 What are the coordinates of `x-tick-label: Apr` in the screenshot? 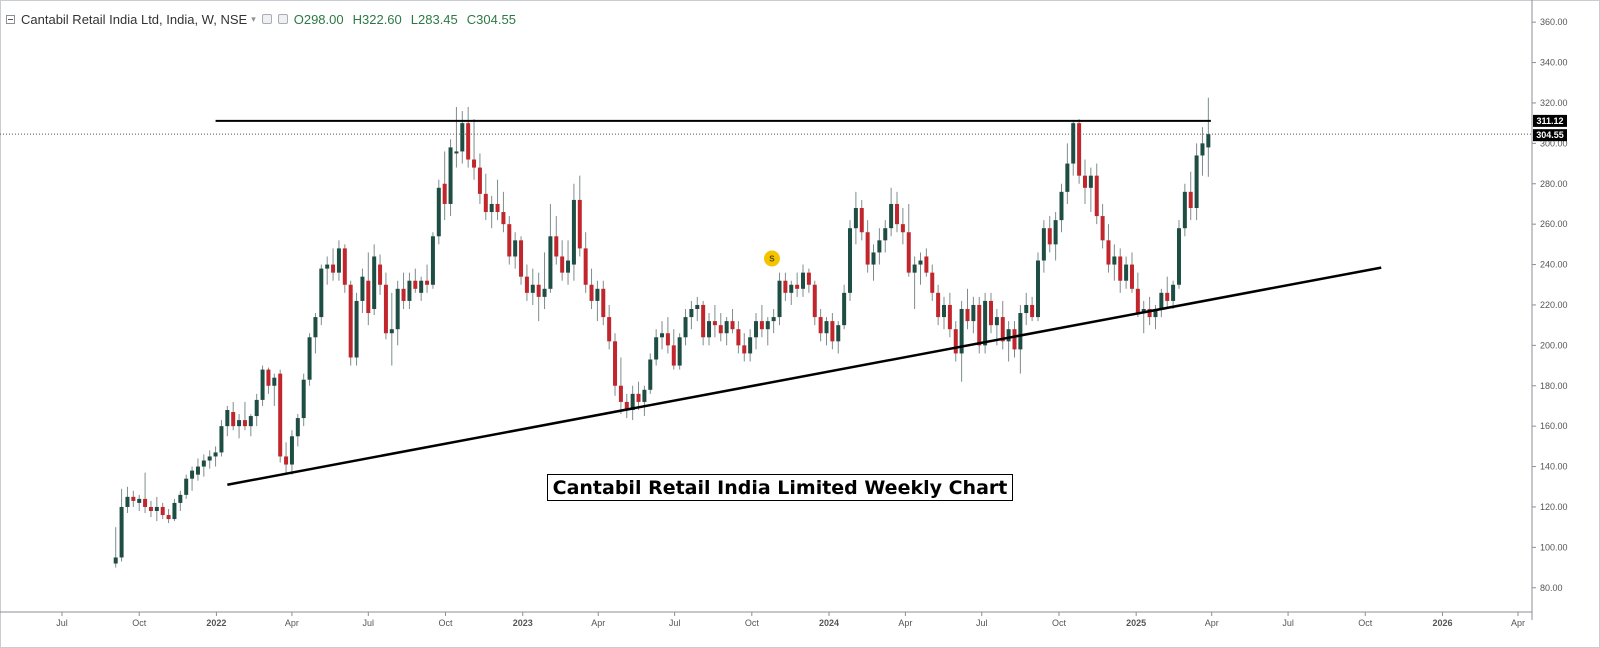 It's located at (292, 623).